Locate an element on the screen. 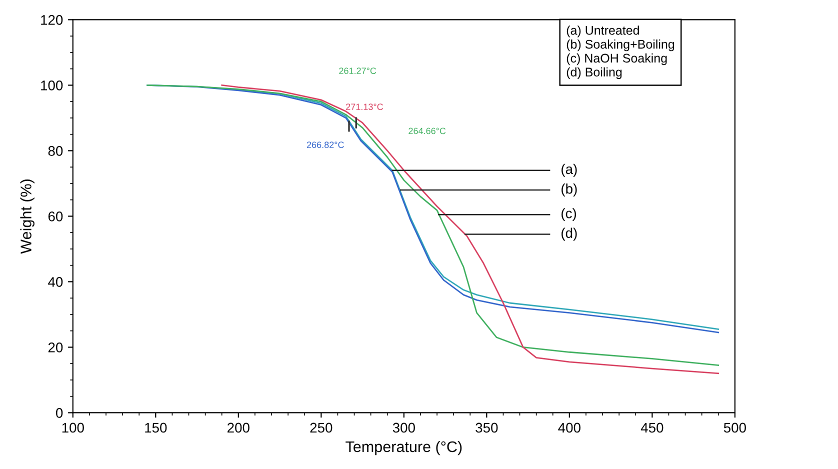  y-tick-label: 20 is located at coordinates (55, 347).